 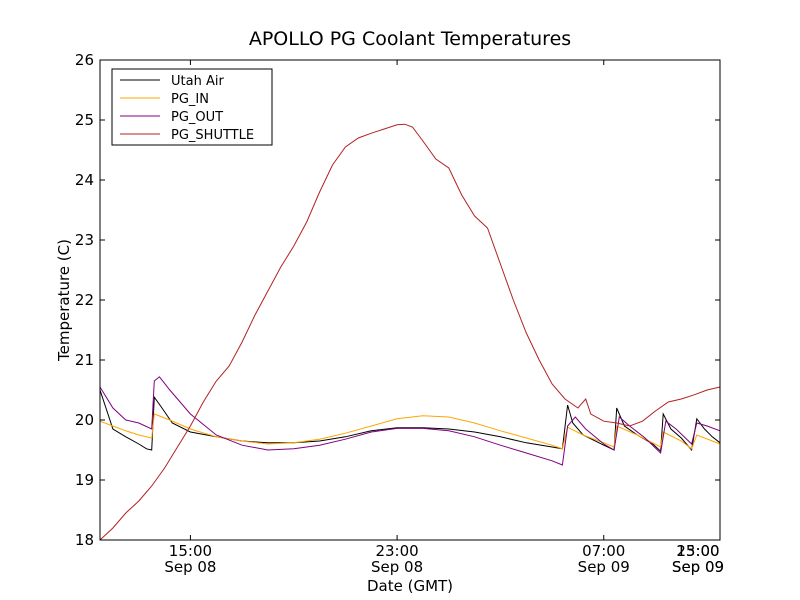 I want to click on chart-title: APOLLO PG Coolant Temperatures, so click(x=410, y=39).